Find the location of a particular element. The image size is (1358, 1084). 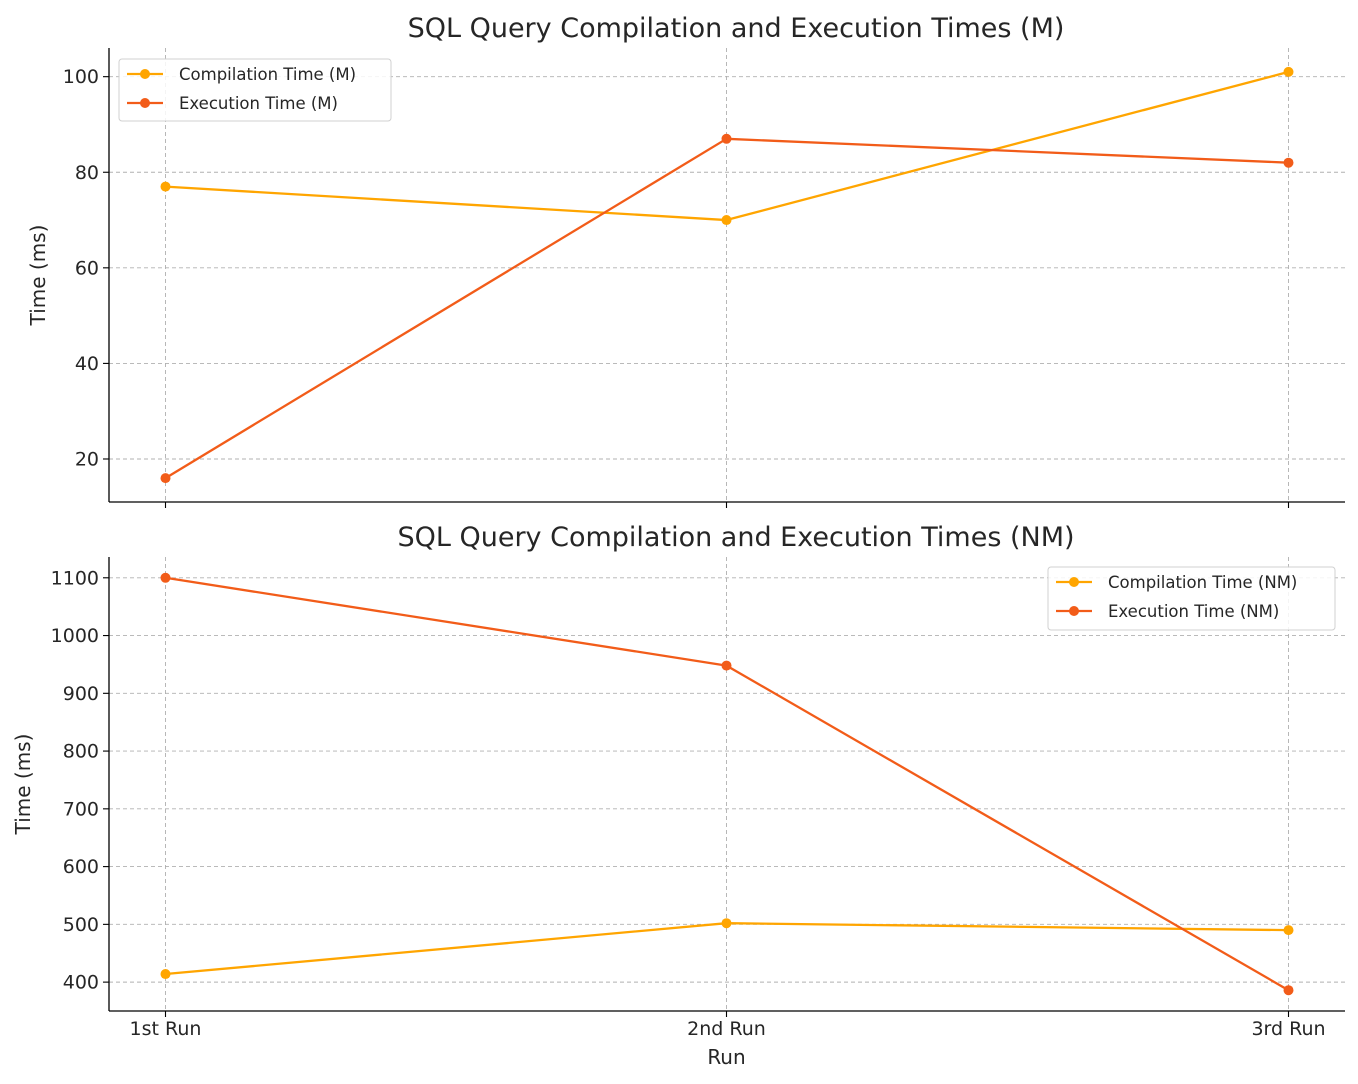

y-tick-label: 100 is located at coordinates (81, 77).